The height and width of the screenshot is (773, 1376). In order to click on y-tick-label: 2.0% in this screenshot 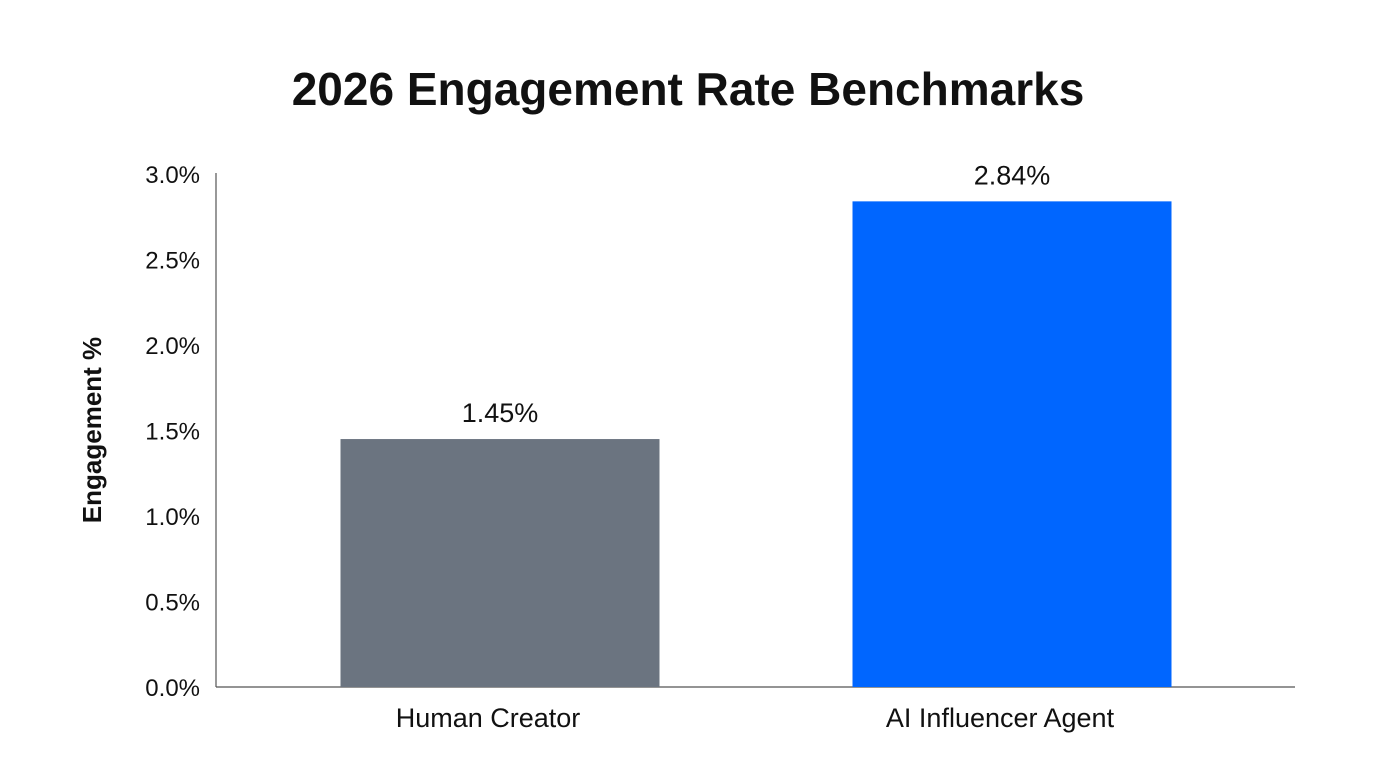, I will do `click(172, 346)`.